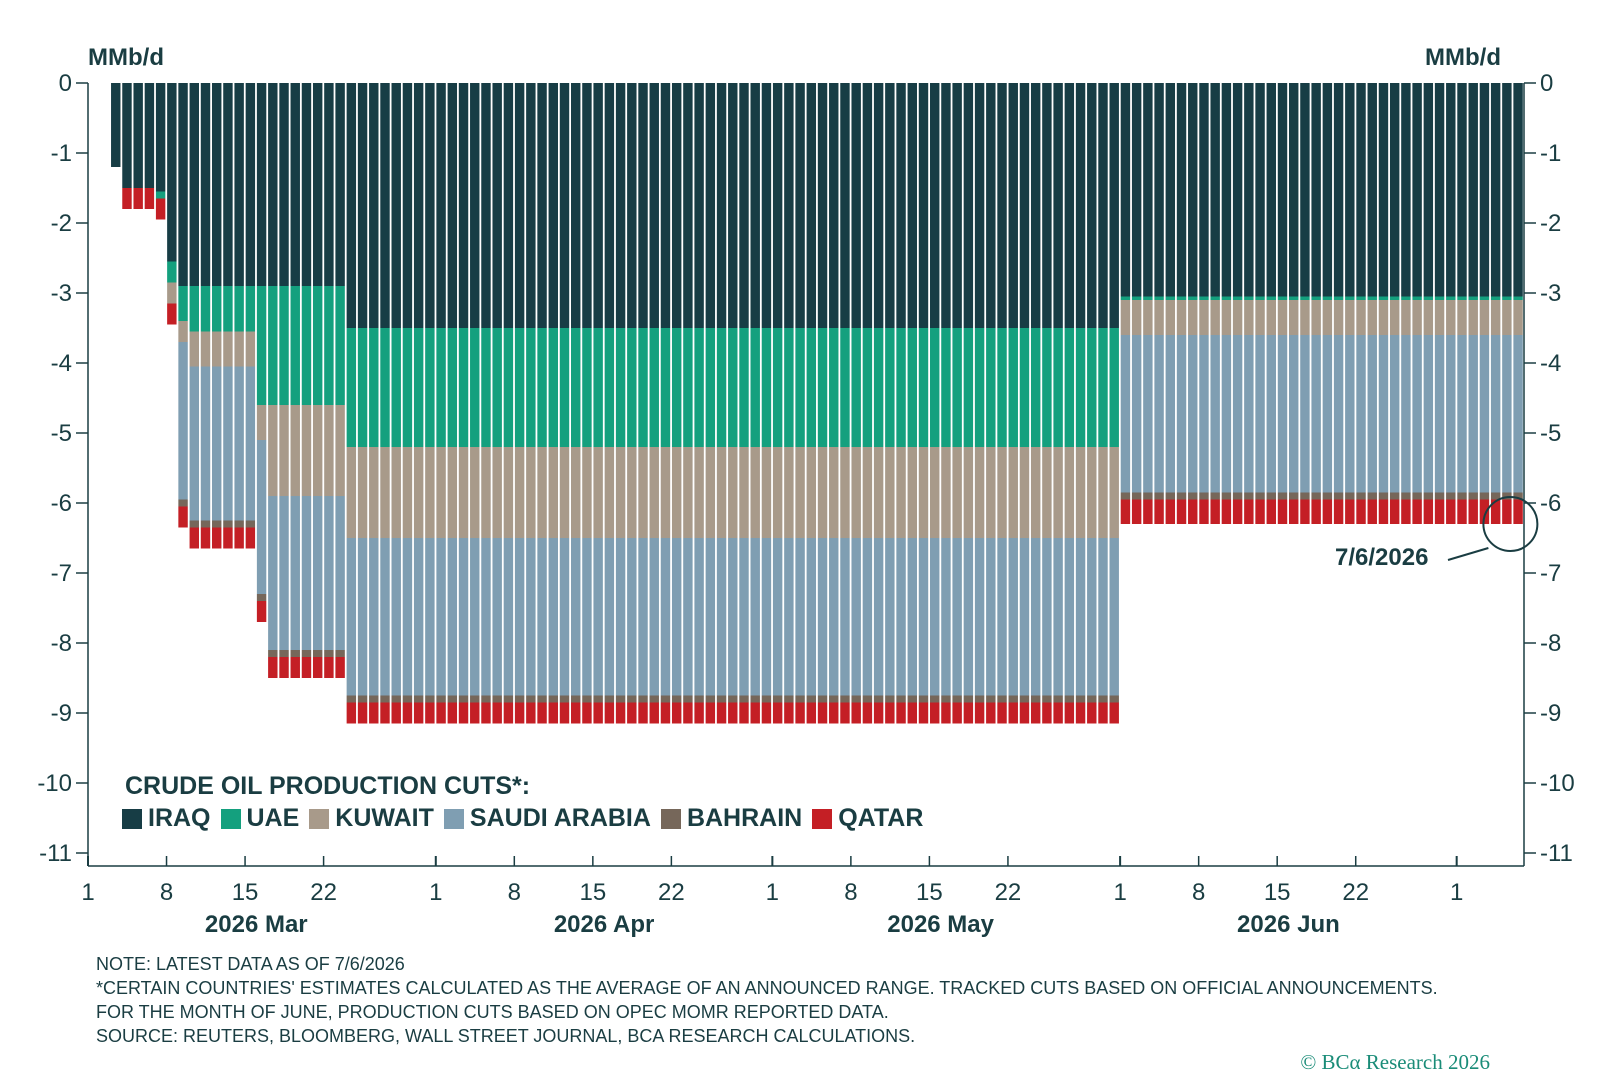 Image resolution: width=1600 pixels, height=1080 pixels. I want to click on copyright: © BCα Research 2026, so click(1395, 1062).